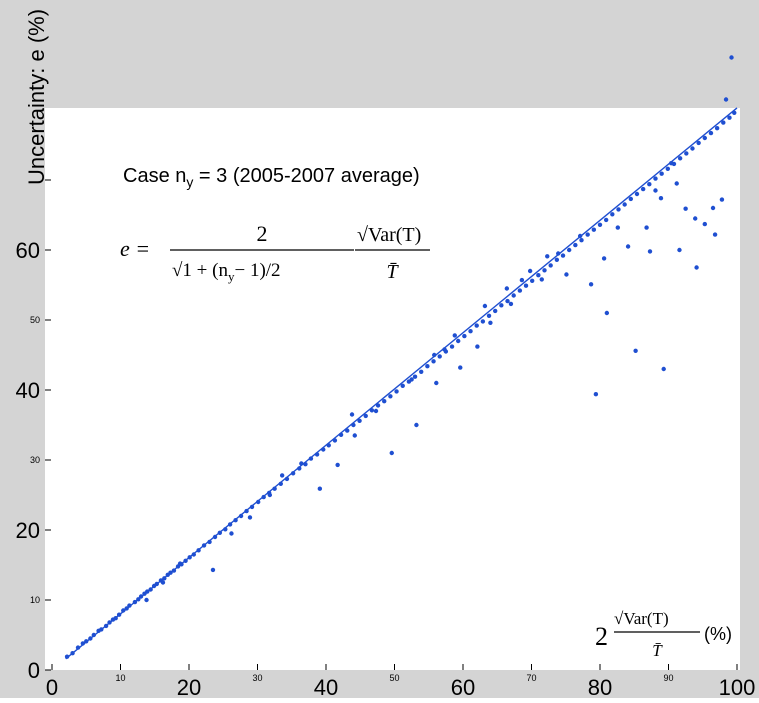 This screenshot has width=759, height=703. I want to click on formula-lhs: e =, so click(135, 248).